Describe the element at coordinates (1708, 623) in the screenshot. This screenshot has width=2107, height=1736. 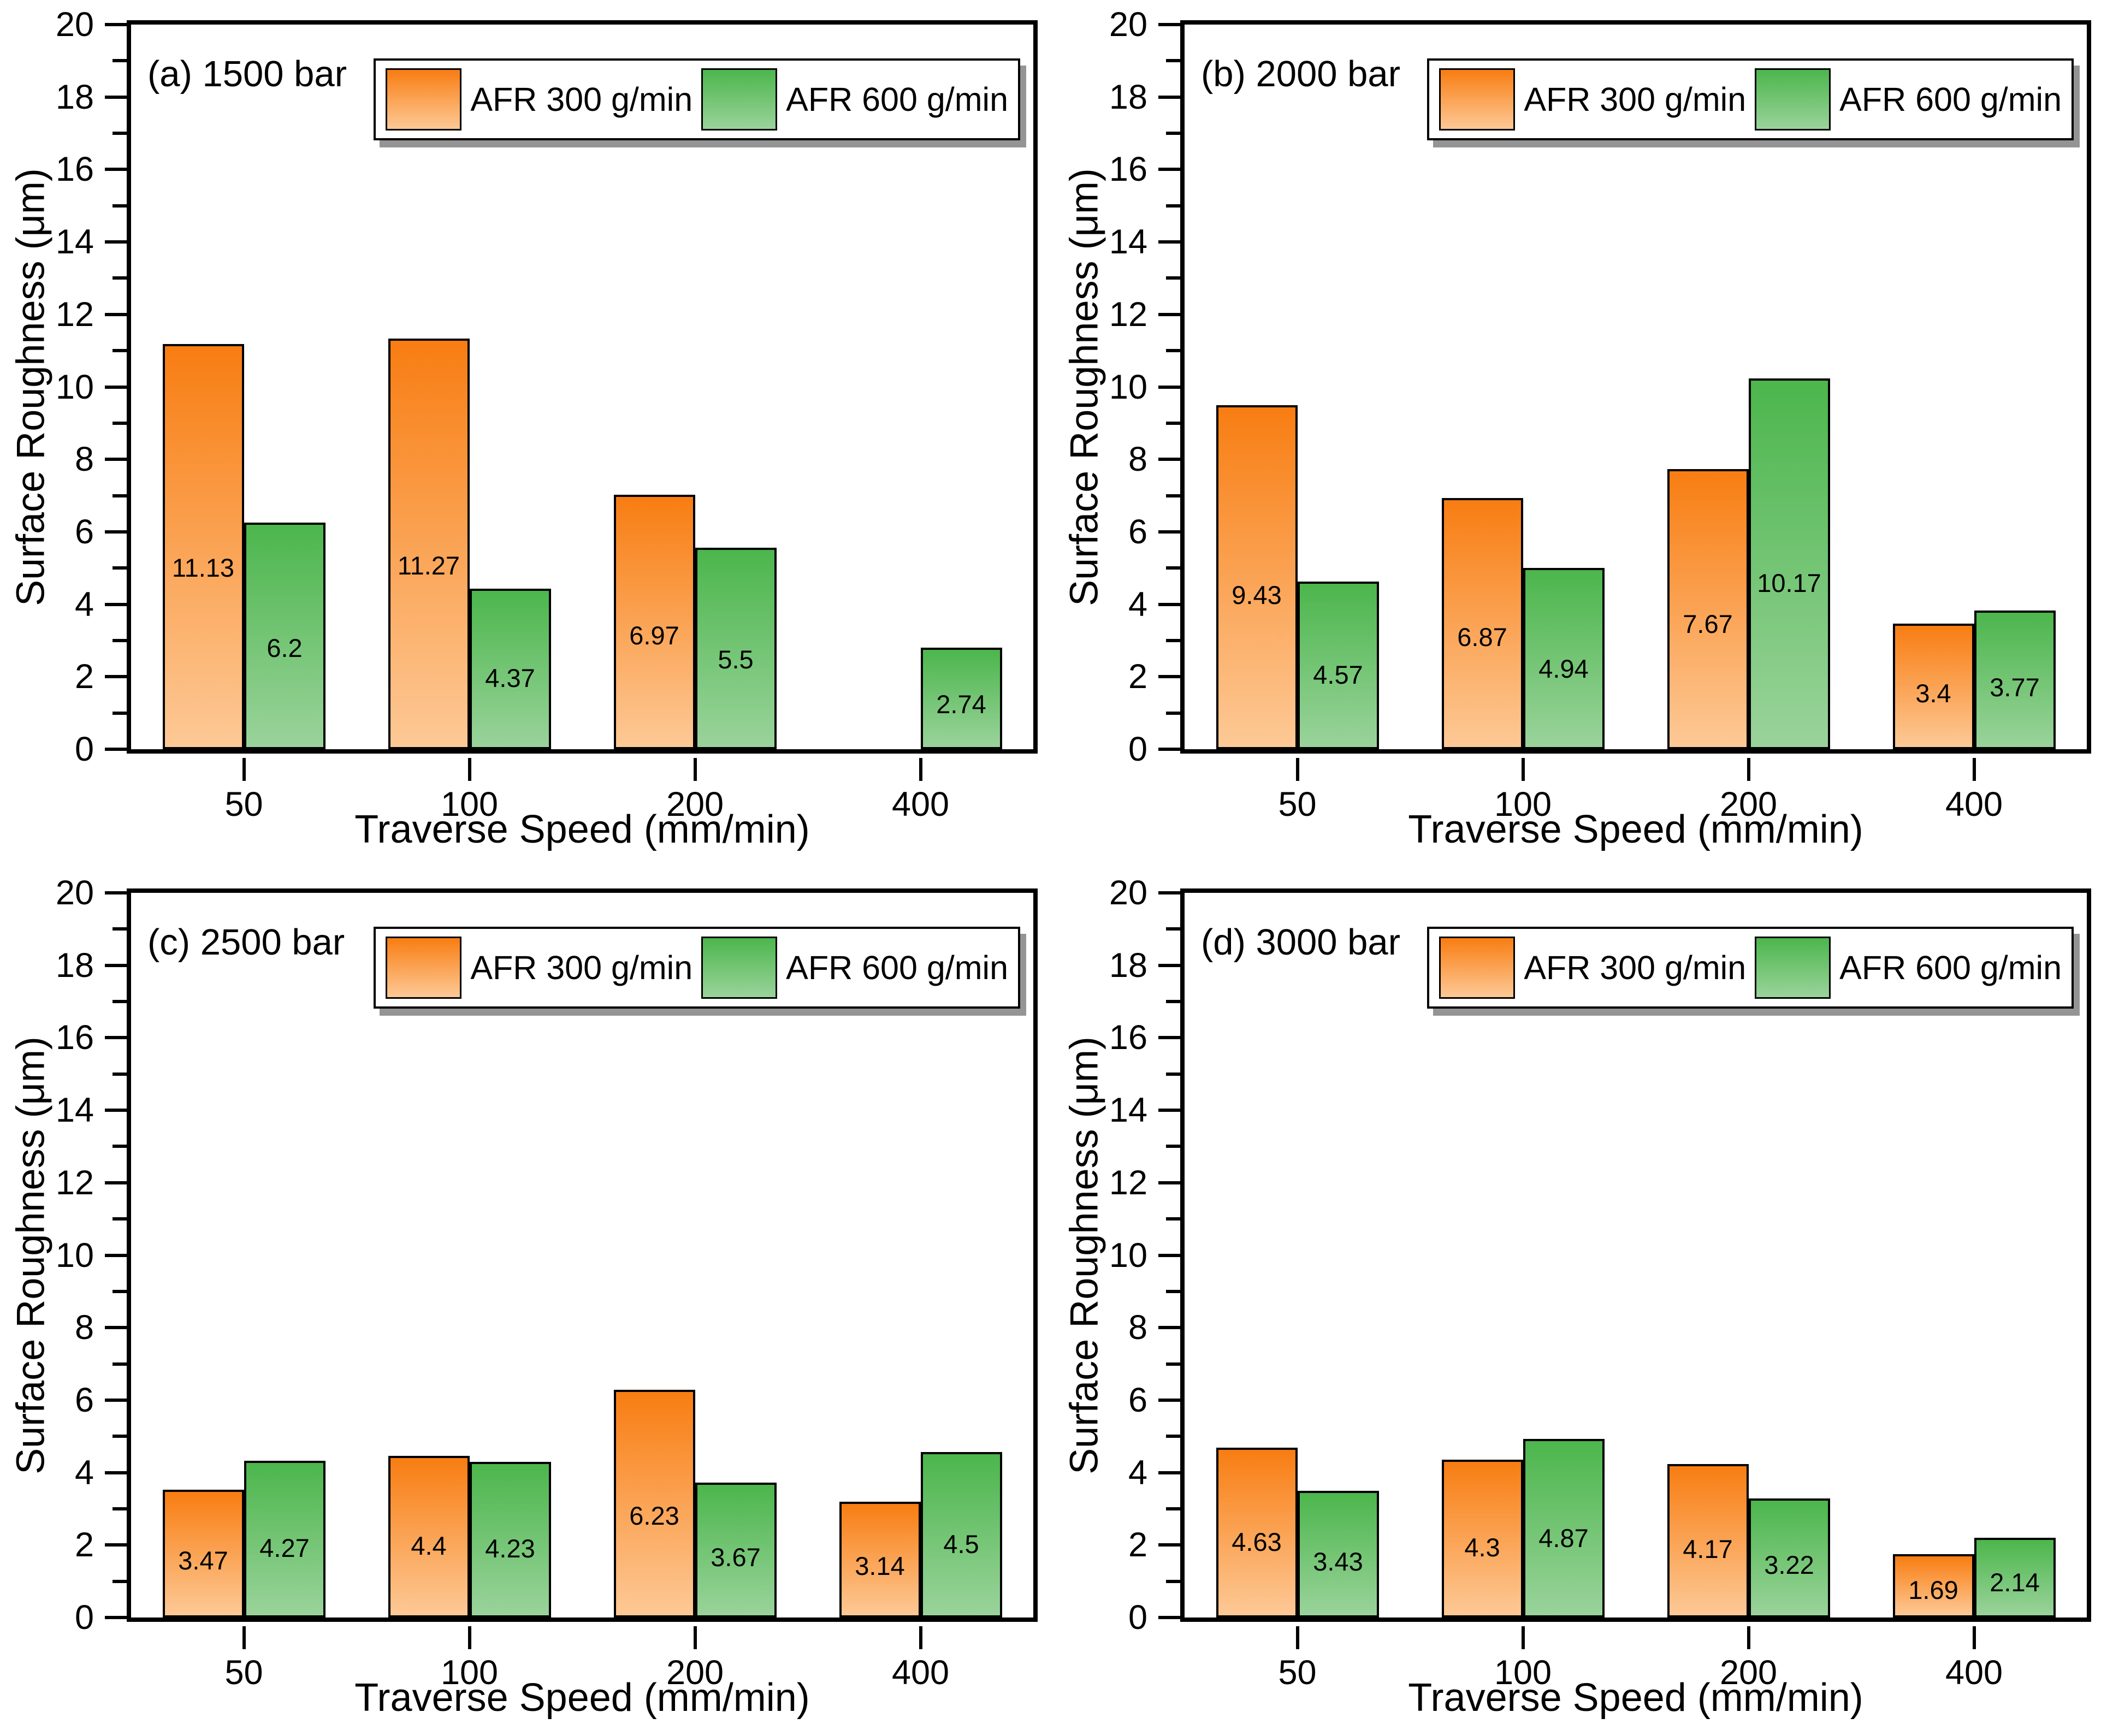
I see `bar-value-label: 7.67` at that location.